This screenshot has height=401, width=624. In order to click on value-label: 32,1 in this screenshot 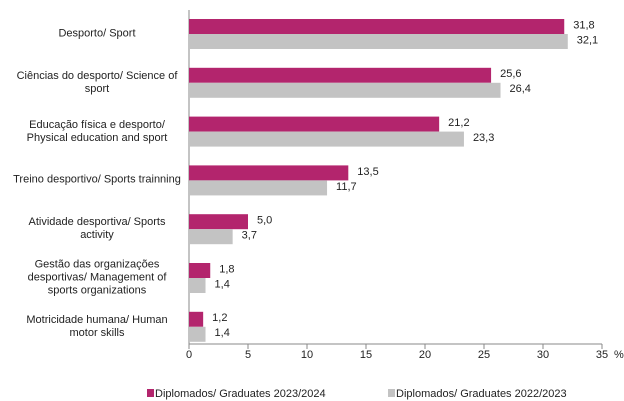, I will do `click(587, 40)`.